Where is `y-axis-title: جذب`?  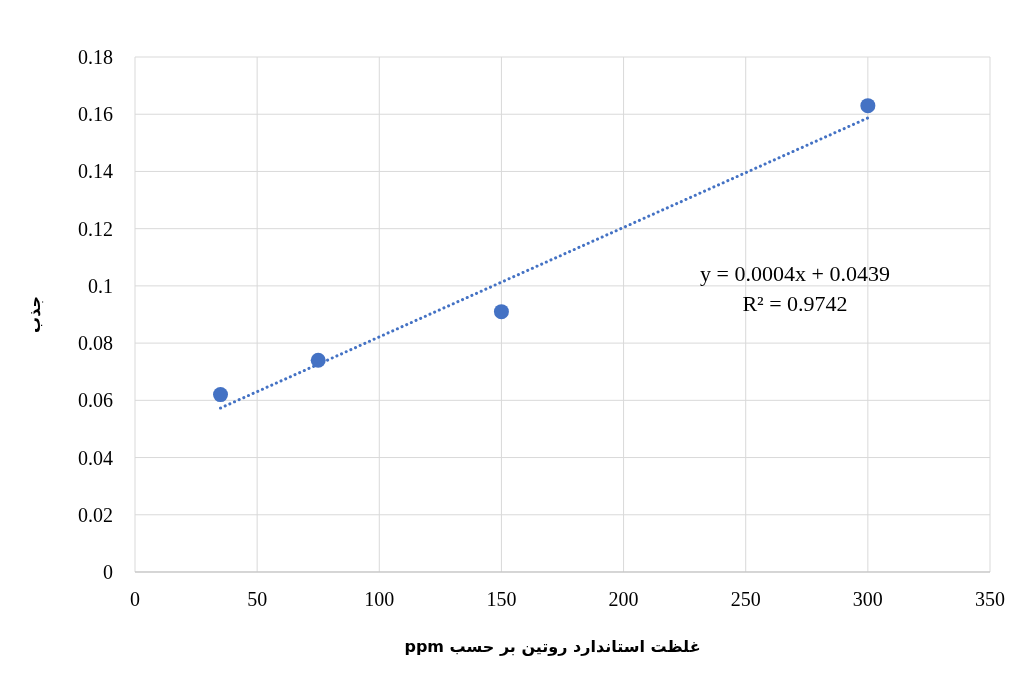 y-axis-title: جذب is located at coordinates (34, 314).